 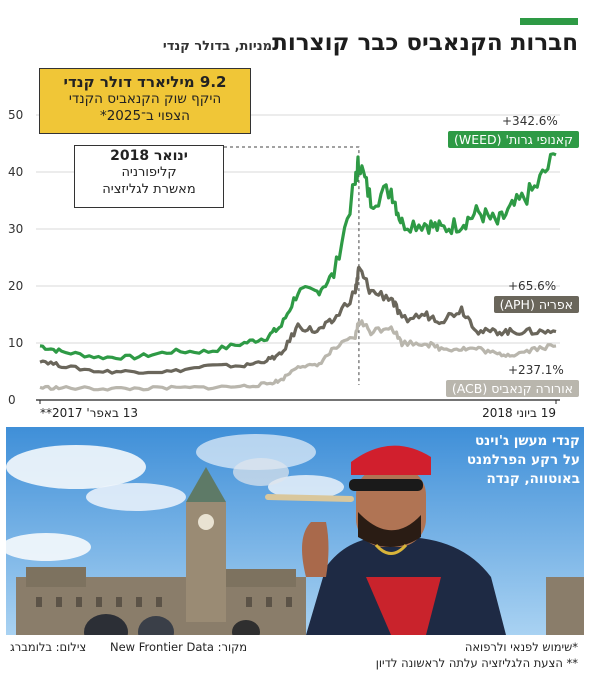 I want to click on footnote-1: *שימוש לפנאי ולרפואה, so click(x=521, y=647).